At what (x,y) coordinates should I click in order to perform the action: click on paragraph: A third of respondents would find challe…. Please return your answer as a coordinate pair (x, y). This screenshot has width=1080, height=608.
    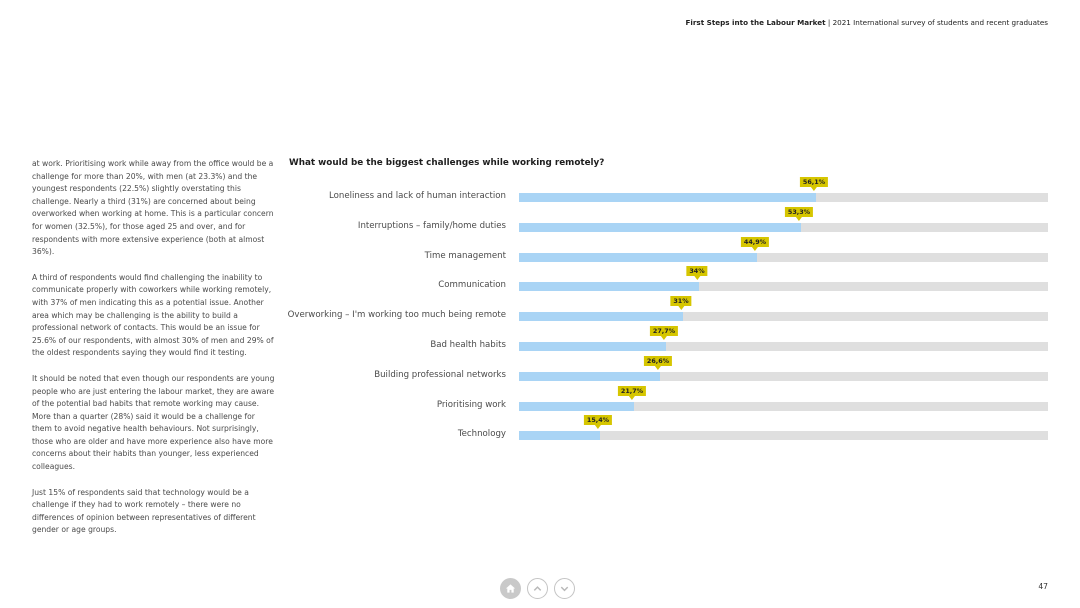
    Looking at the image, I should click on (153, 315).